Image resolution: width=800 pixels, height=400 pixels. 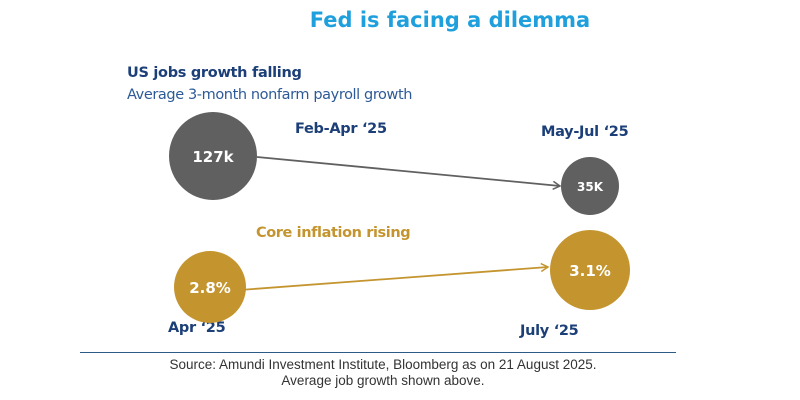 I want to click on inflation-trend-arrow, so click(x=394, y=276).